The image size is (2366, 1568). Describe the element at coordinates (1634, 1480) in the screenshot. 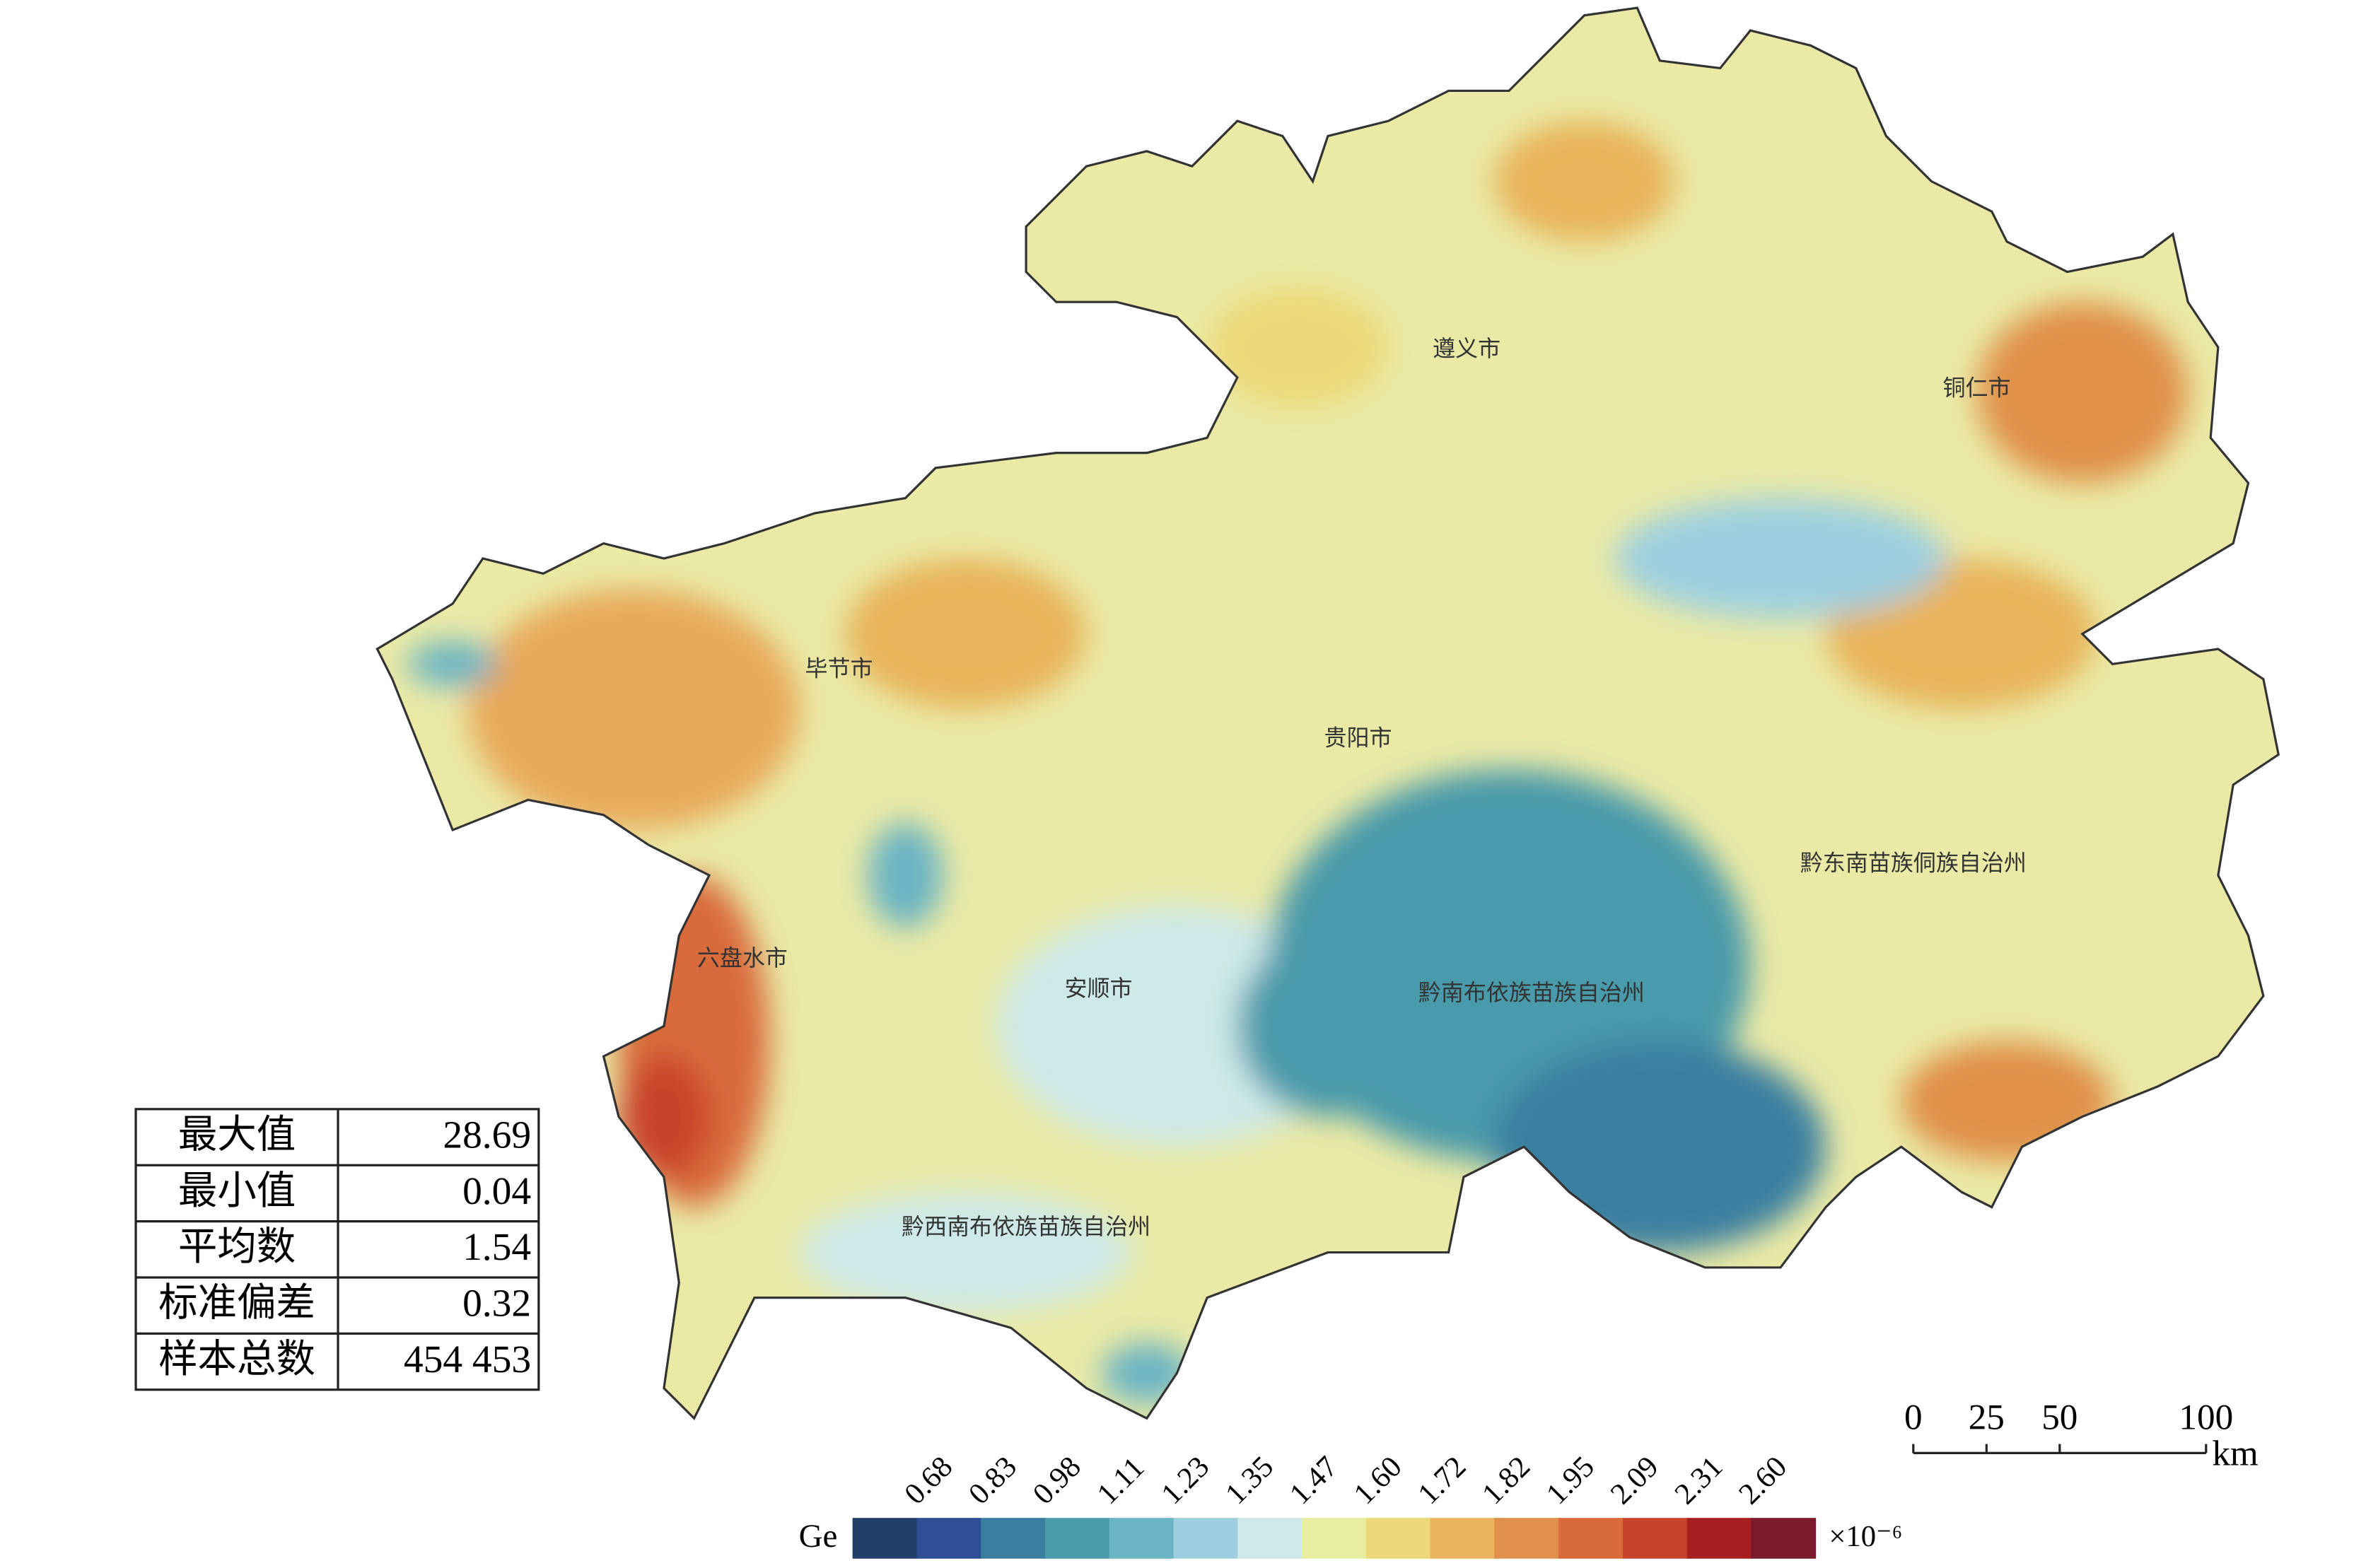

I see `legend-label: 2.09` at that location.